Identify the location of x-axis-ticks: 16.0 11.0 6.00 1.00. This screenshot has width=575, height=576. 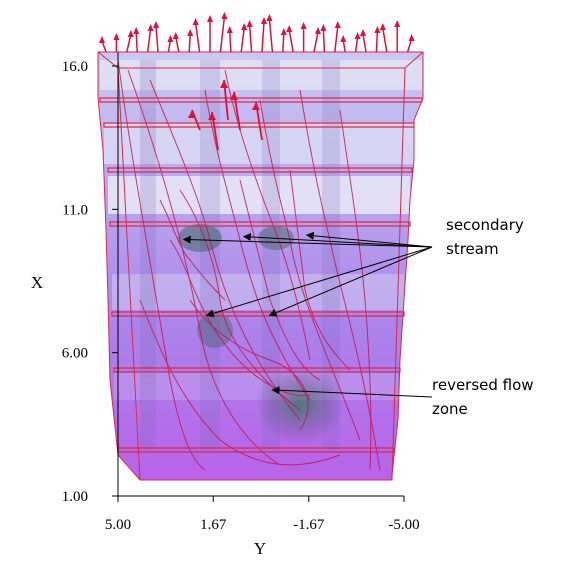
(90, 282).